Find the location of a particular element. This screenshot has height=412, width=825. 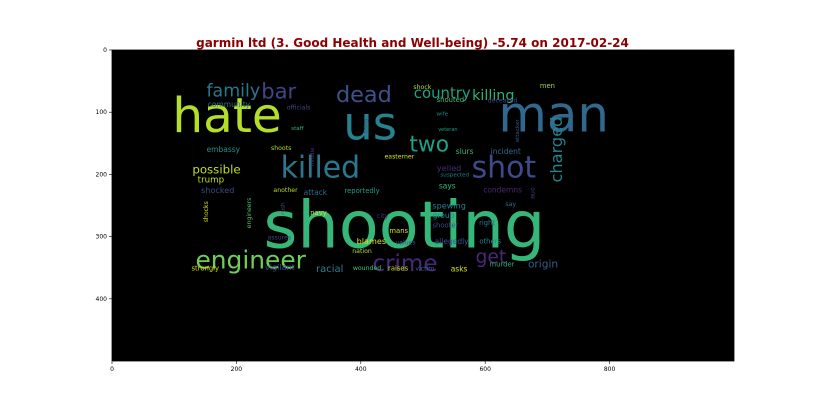

word-engineers: engineers is located at coordinates (249, 213).